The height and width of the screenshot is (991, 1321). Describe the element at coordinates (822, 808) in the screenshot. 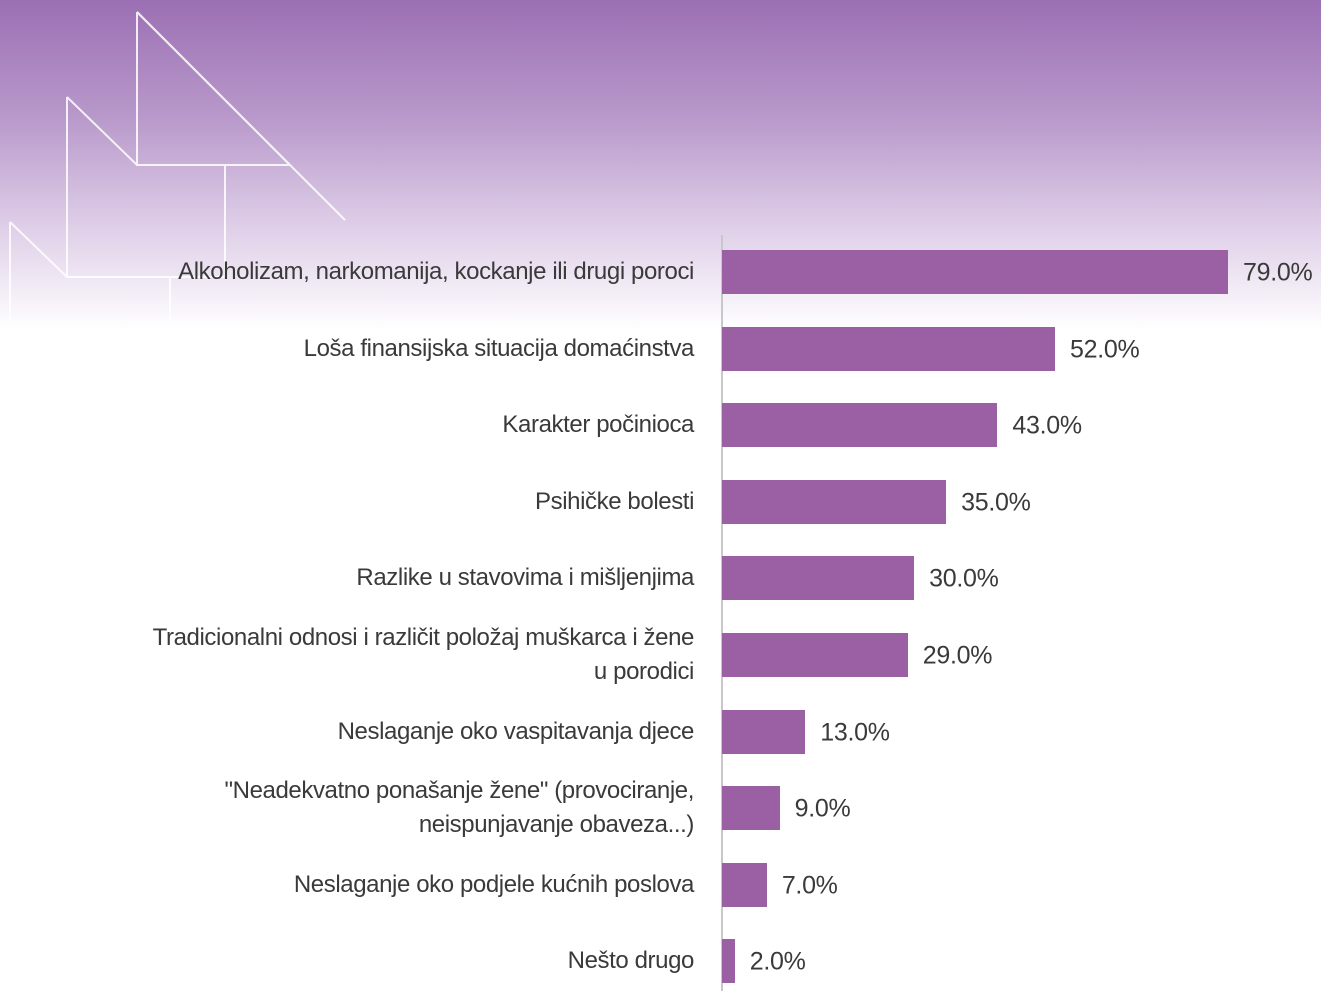

I see `value-label: 9.0%` at that location.